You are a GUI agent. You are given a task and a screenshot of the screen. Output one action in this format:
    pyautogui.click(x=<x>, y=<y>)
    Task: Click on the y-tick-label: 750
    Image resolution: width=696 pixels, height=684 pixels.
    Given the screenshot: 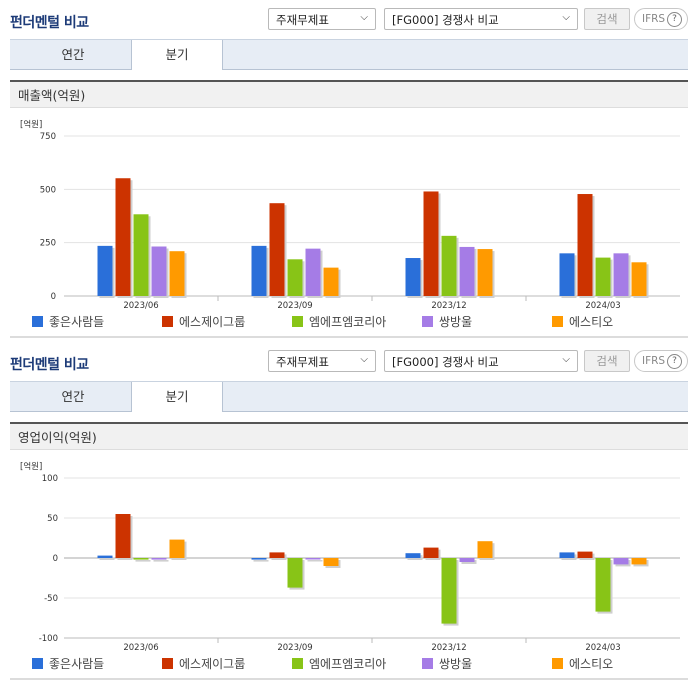 What is the action you would take?
    pyautogui.click(x=48, y=137)
    